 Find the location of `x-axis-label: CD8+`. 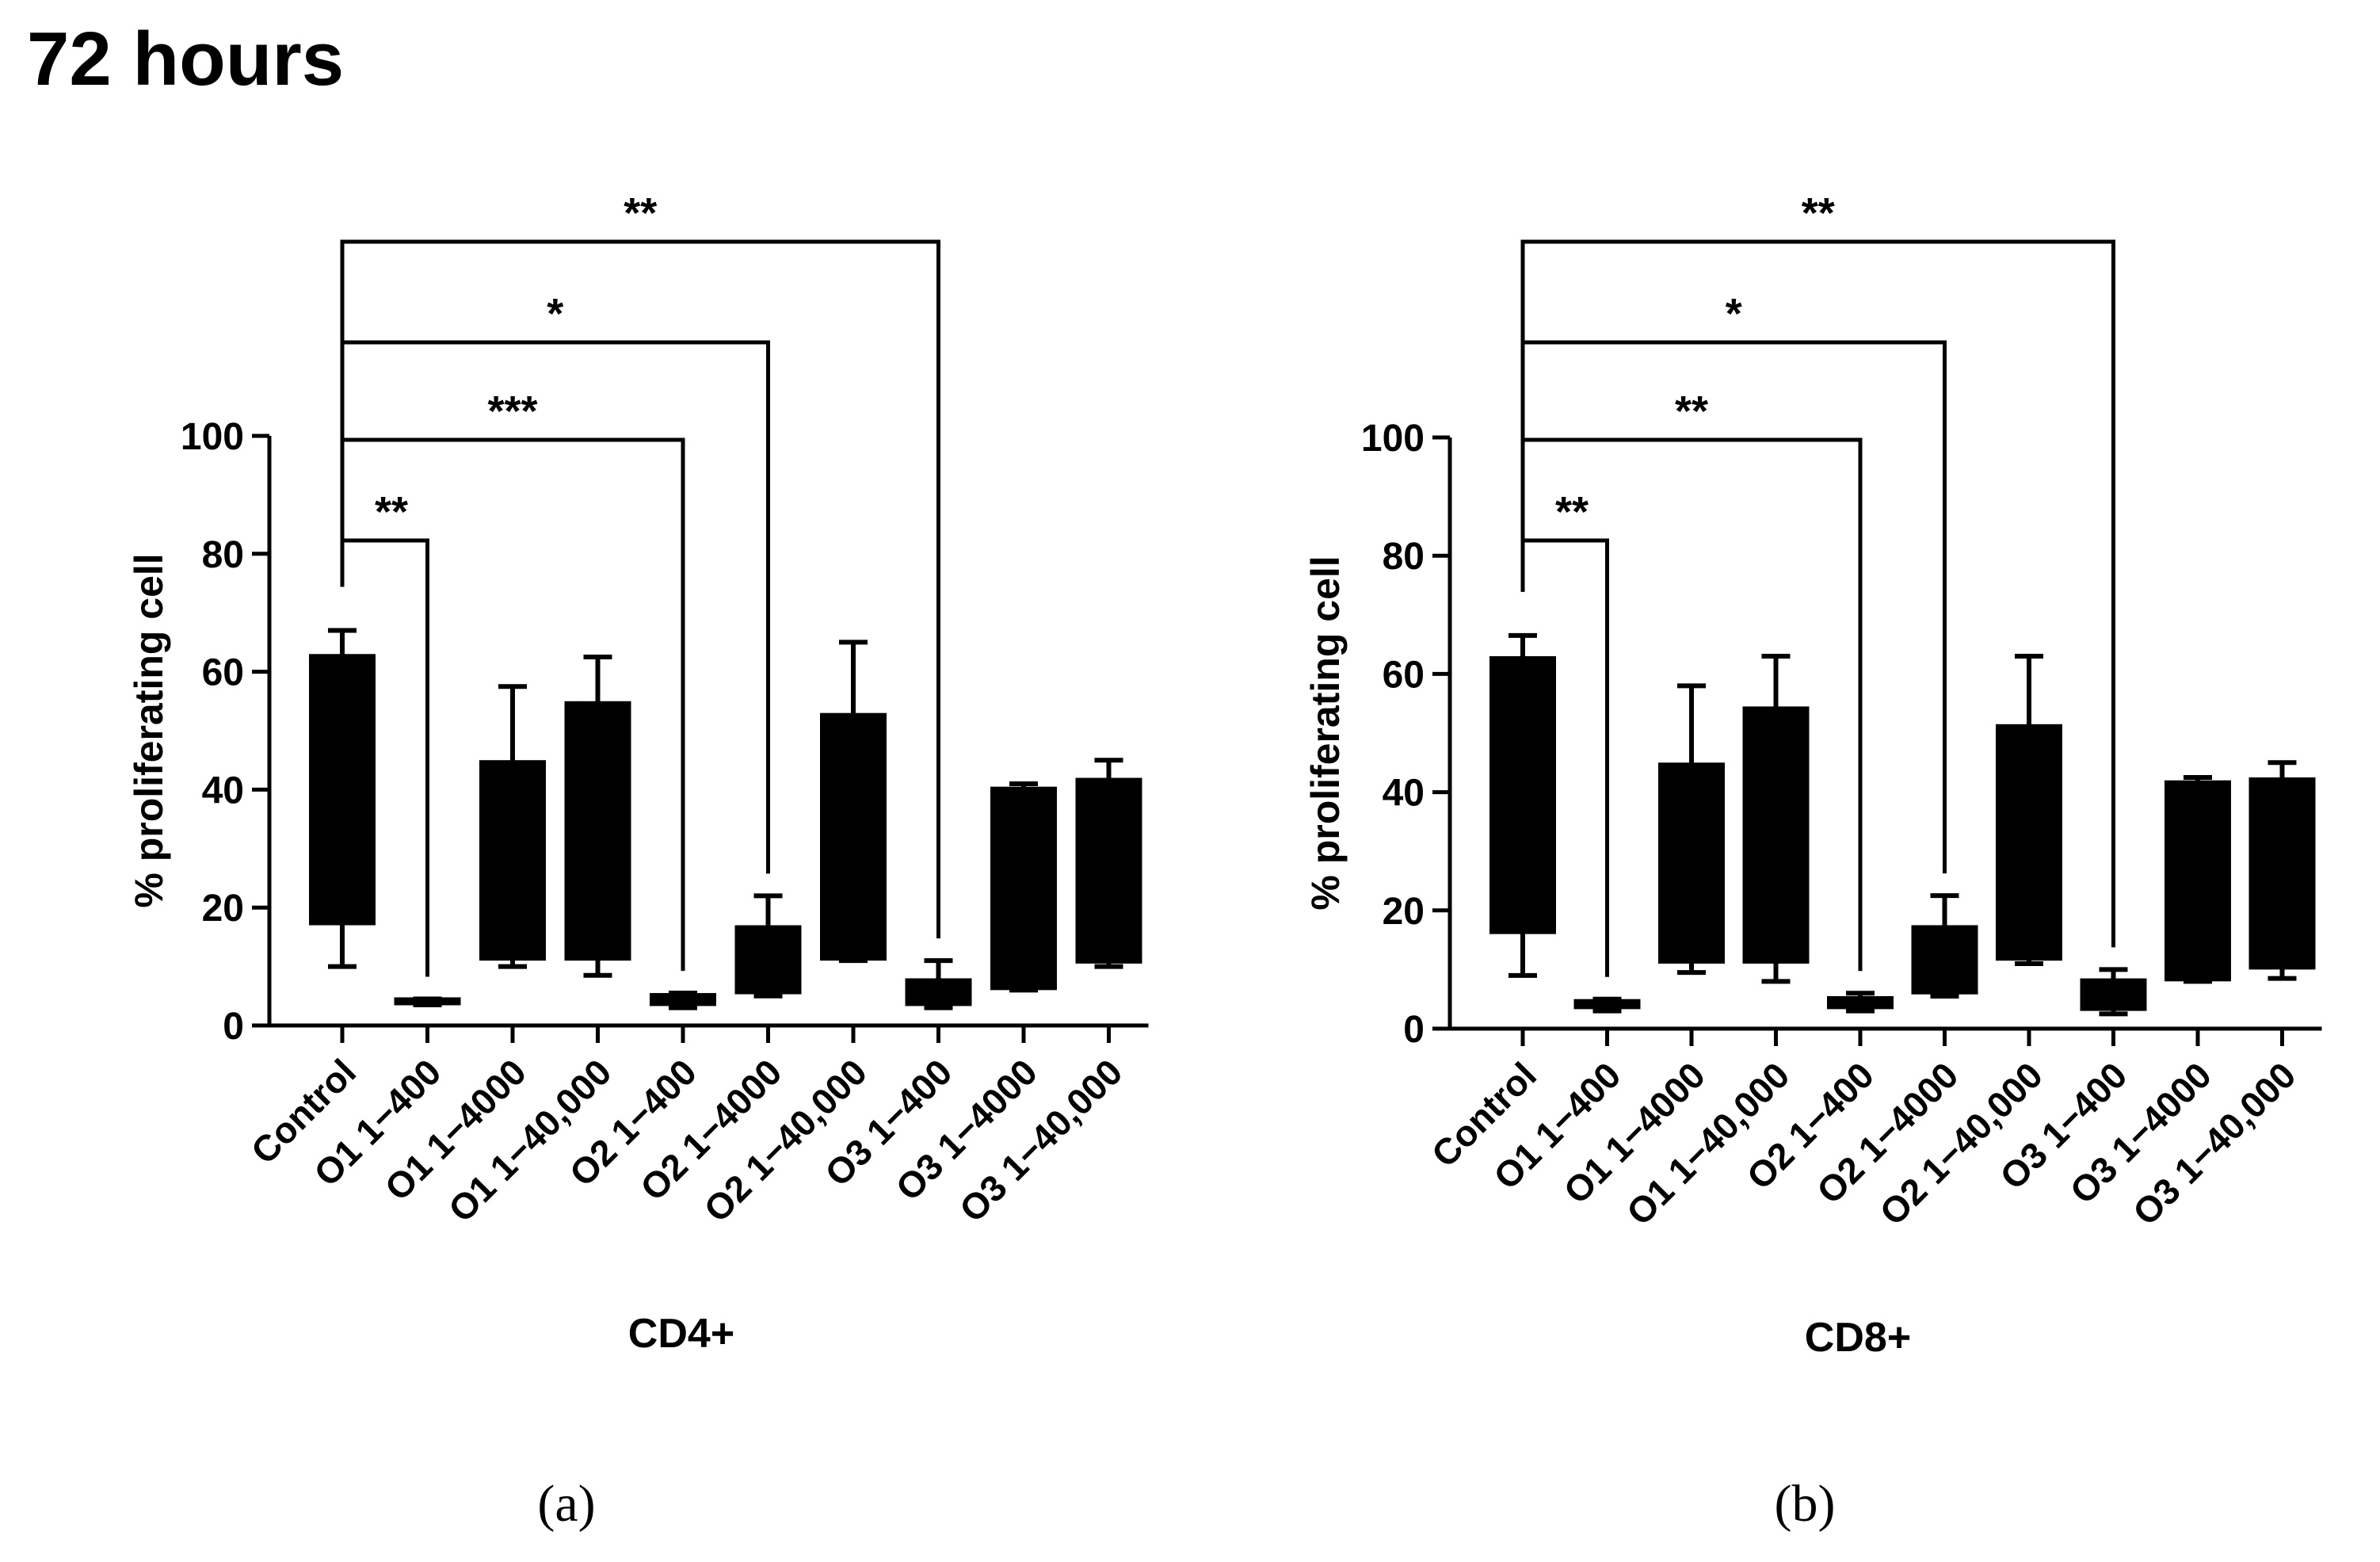

x-axis-label: CD8+ is located at coordinates (1858, 1338).